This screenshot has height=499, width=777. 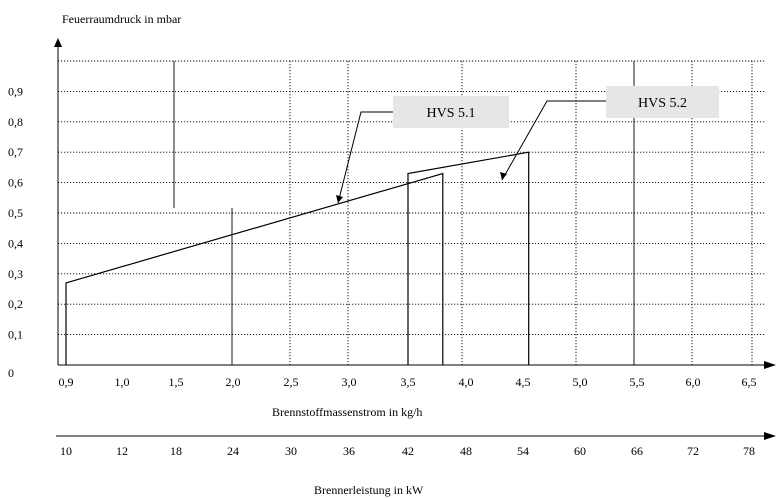 I want to click on x-tick-label: 0,9, so click(x=66, y=382).